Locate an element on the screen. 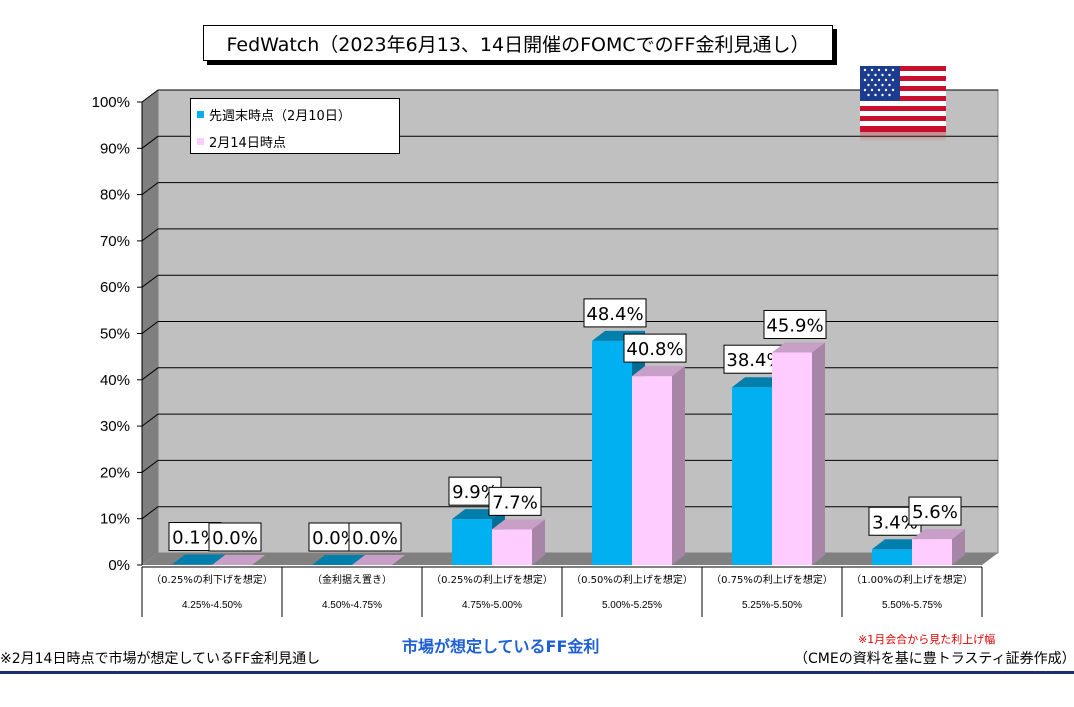  y-tick-label: 90% is located at coordinates (115, 148).